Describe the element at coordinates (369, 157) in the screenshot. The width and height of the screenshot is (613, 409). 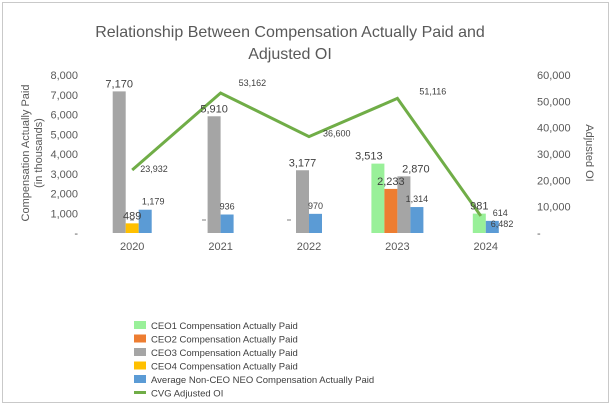
I see `bar-data-label: 3,513` at that location.